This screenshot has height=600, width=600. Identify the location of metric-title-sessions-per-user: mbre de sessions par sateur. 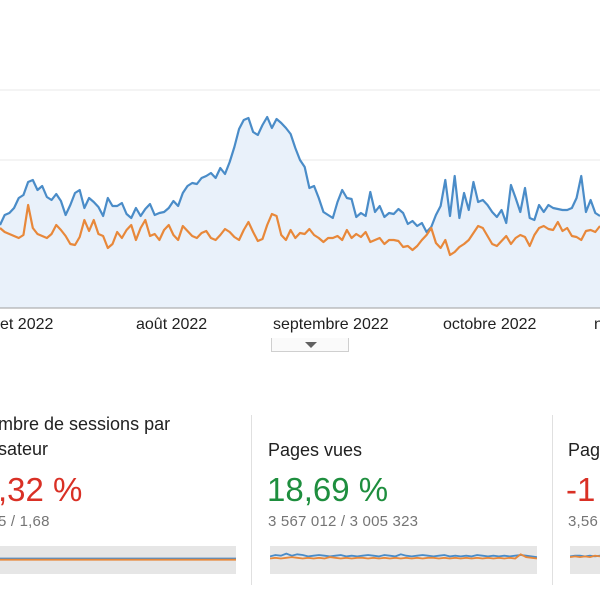
(85, 437).